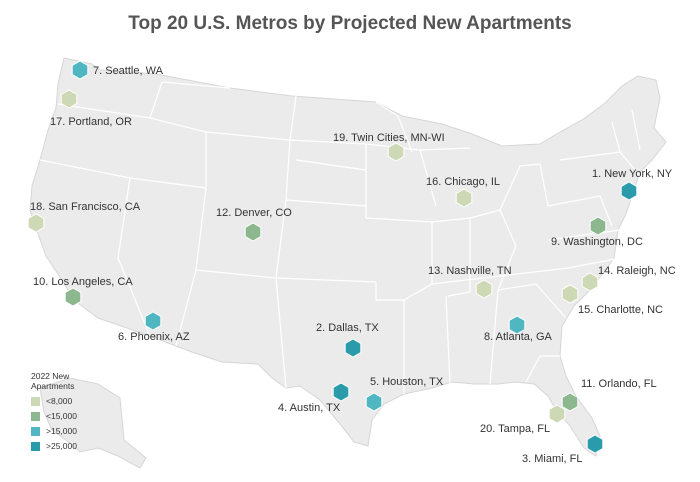 The width and height of the screenshot is (700, 482). I want to click on metro-label-18: 18. San Francisco, CA, so click(85, 207).